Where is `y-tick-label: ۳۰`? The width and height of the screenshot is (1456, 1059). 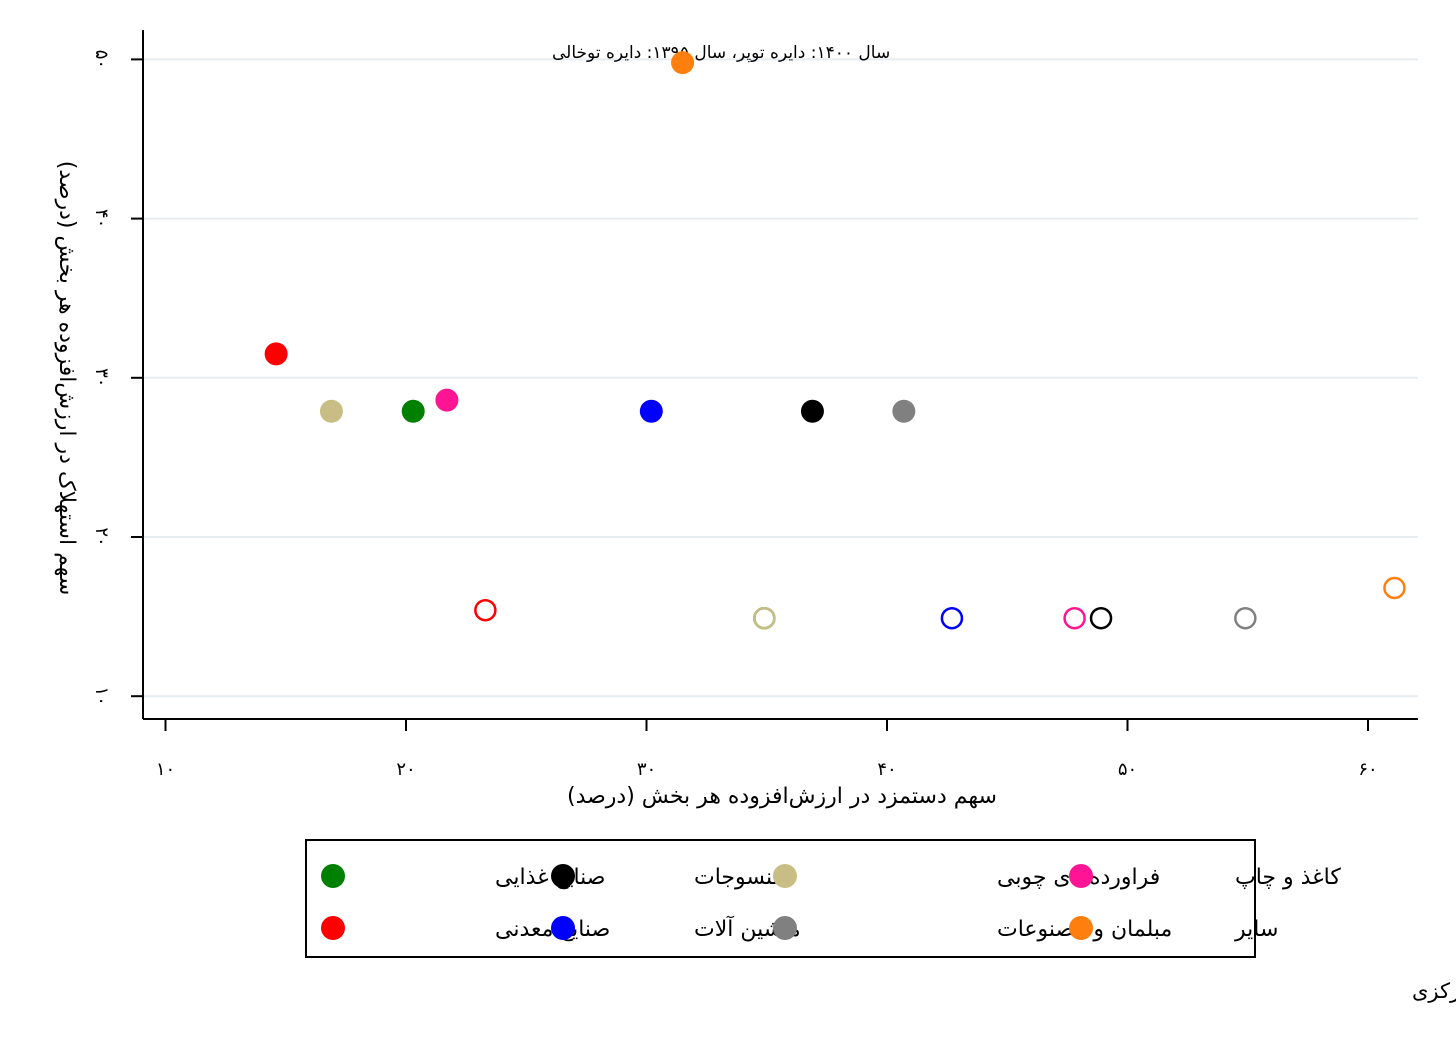
y-tick-label: ۳۰ is located at coordinates (101, 377).